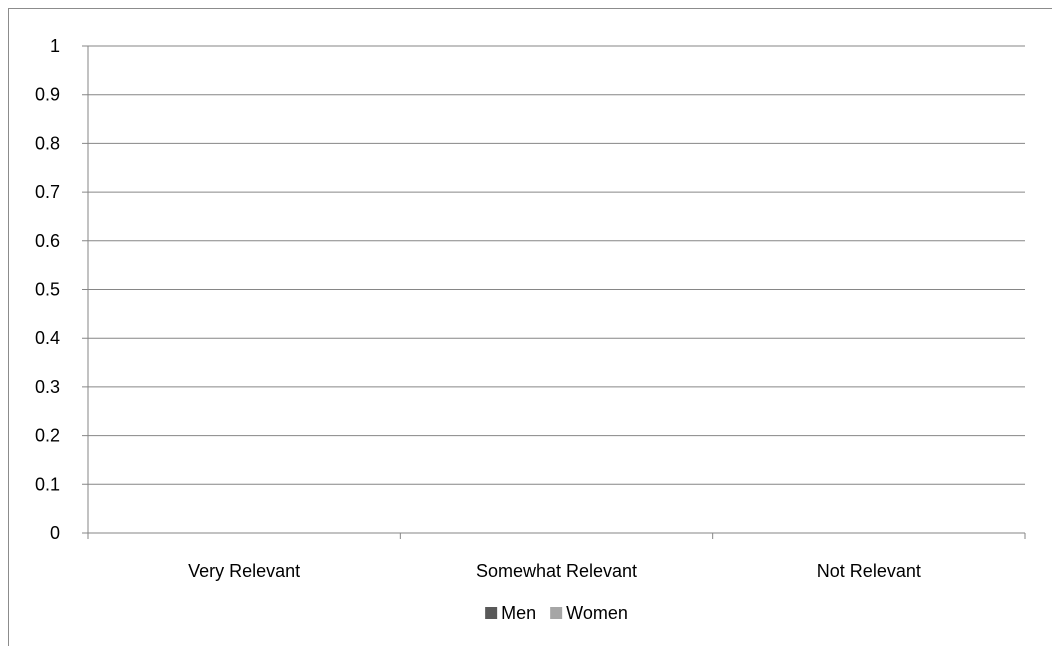 Image resolution: width=1052 pixels, height=646 pixels. I want to click on y-tick-label: 0, so click(55, 533).